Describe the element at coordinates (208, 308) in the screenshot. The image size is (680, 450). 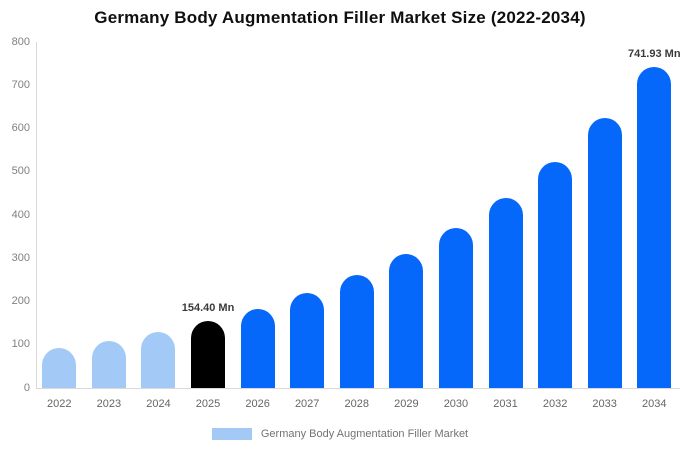
I see `bar-value-label-2025: 154.40 Mn` at that location.